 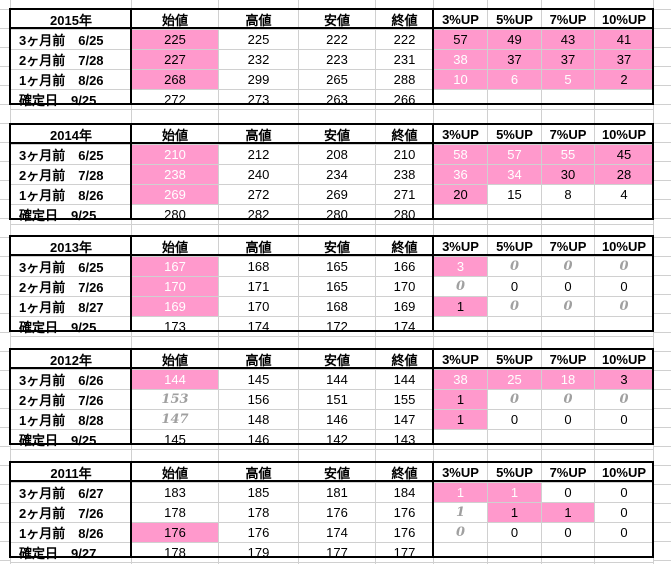 I want to click on up7-cell: 30, so click(x=568, y=174).